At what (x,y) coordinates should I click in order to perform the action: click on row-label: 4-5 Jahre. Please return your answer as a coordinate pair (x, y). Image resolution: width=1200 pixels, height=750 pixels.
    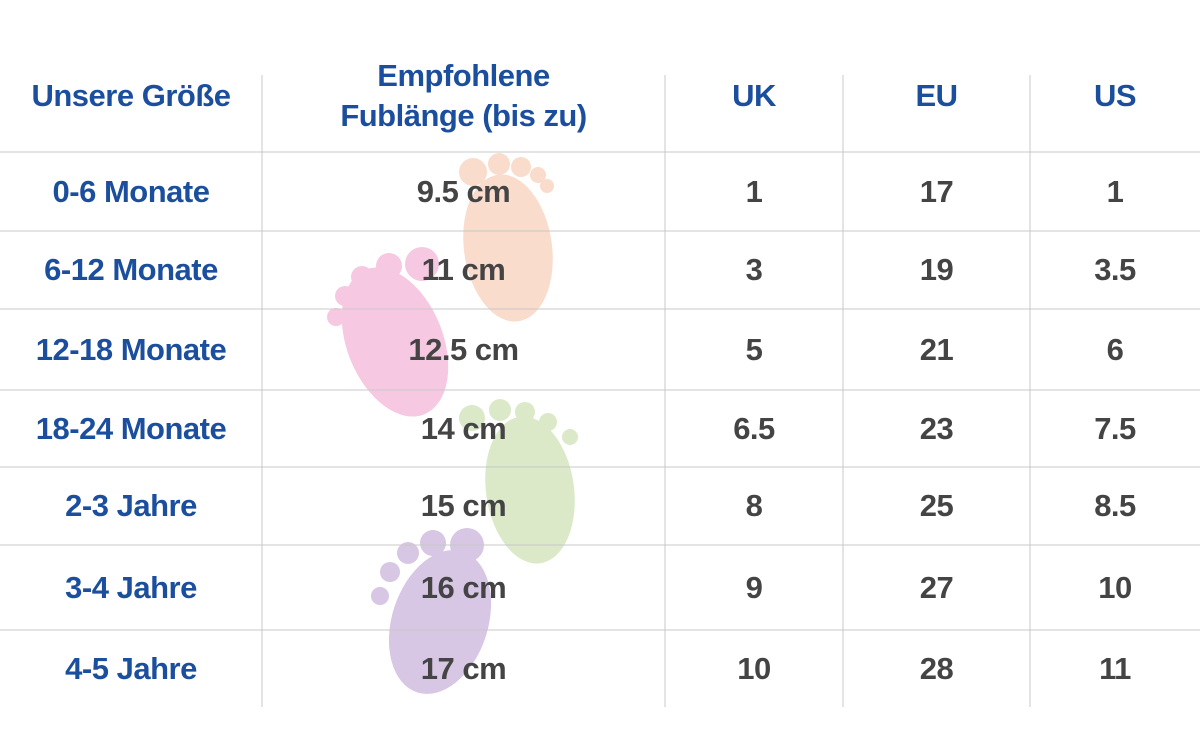
    Looking at the image, I should click on (131, 668).